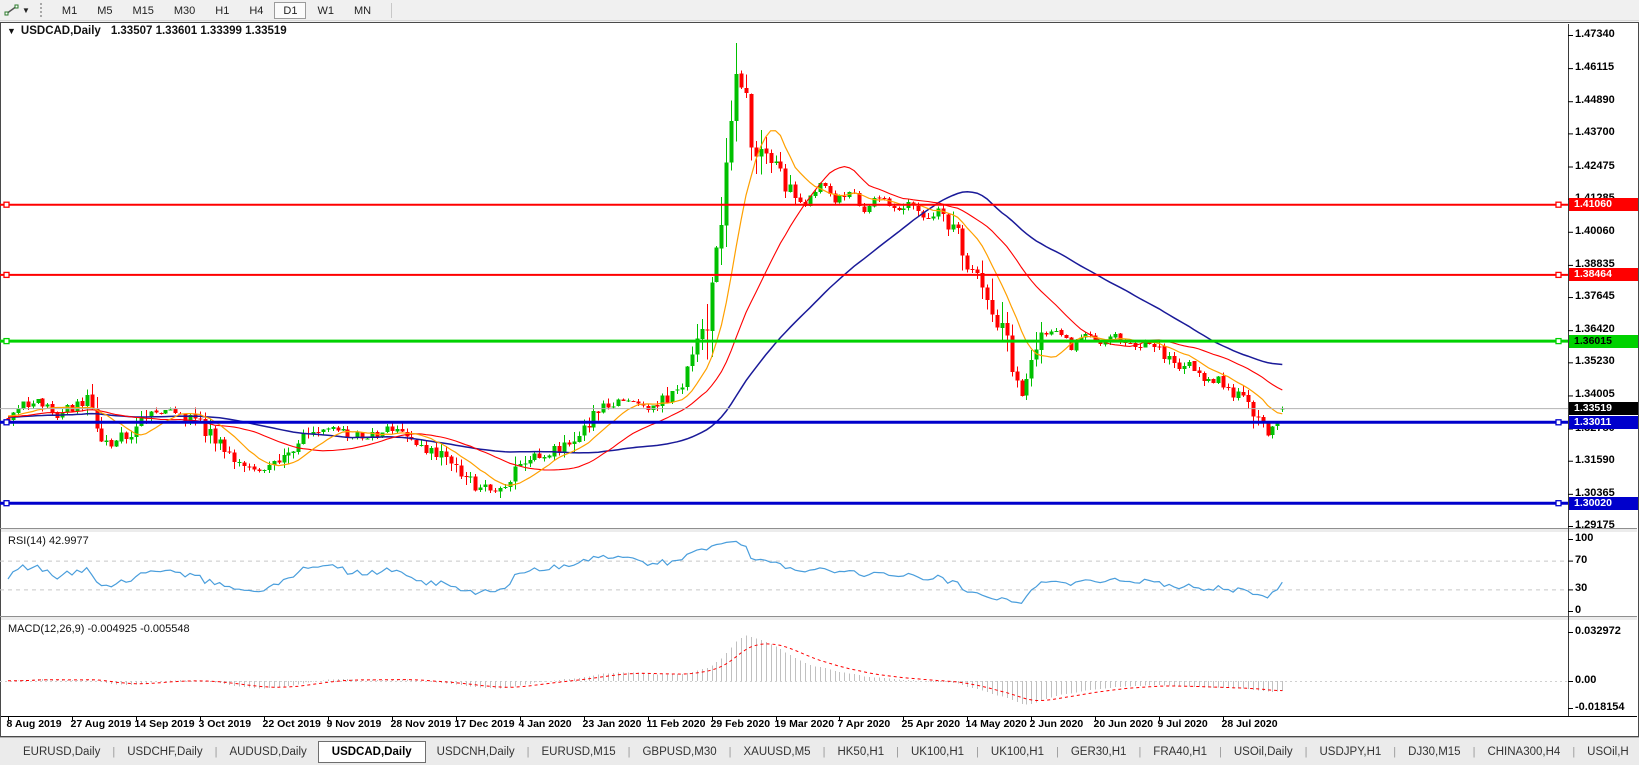 The width and height of the screenshot is (1639, 765). What do you see at coordinates (648, 670) in the screenshot?
I see `macd-histogram` at bounding box center [648, 670].